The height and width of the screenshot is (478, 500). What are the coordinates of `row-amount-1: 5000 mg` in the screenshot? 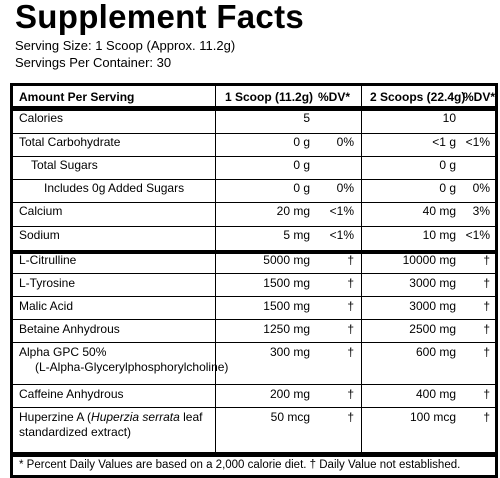 It's located at (286, 260).